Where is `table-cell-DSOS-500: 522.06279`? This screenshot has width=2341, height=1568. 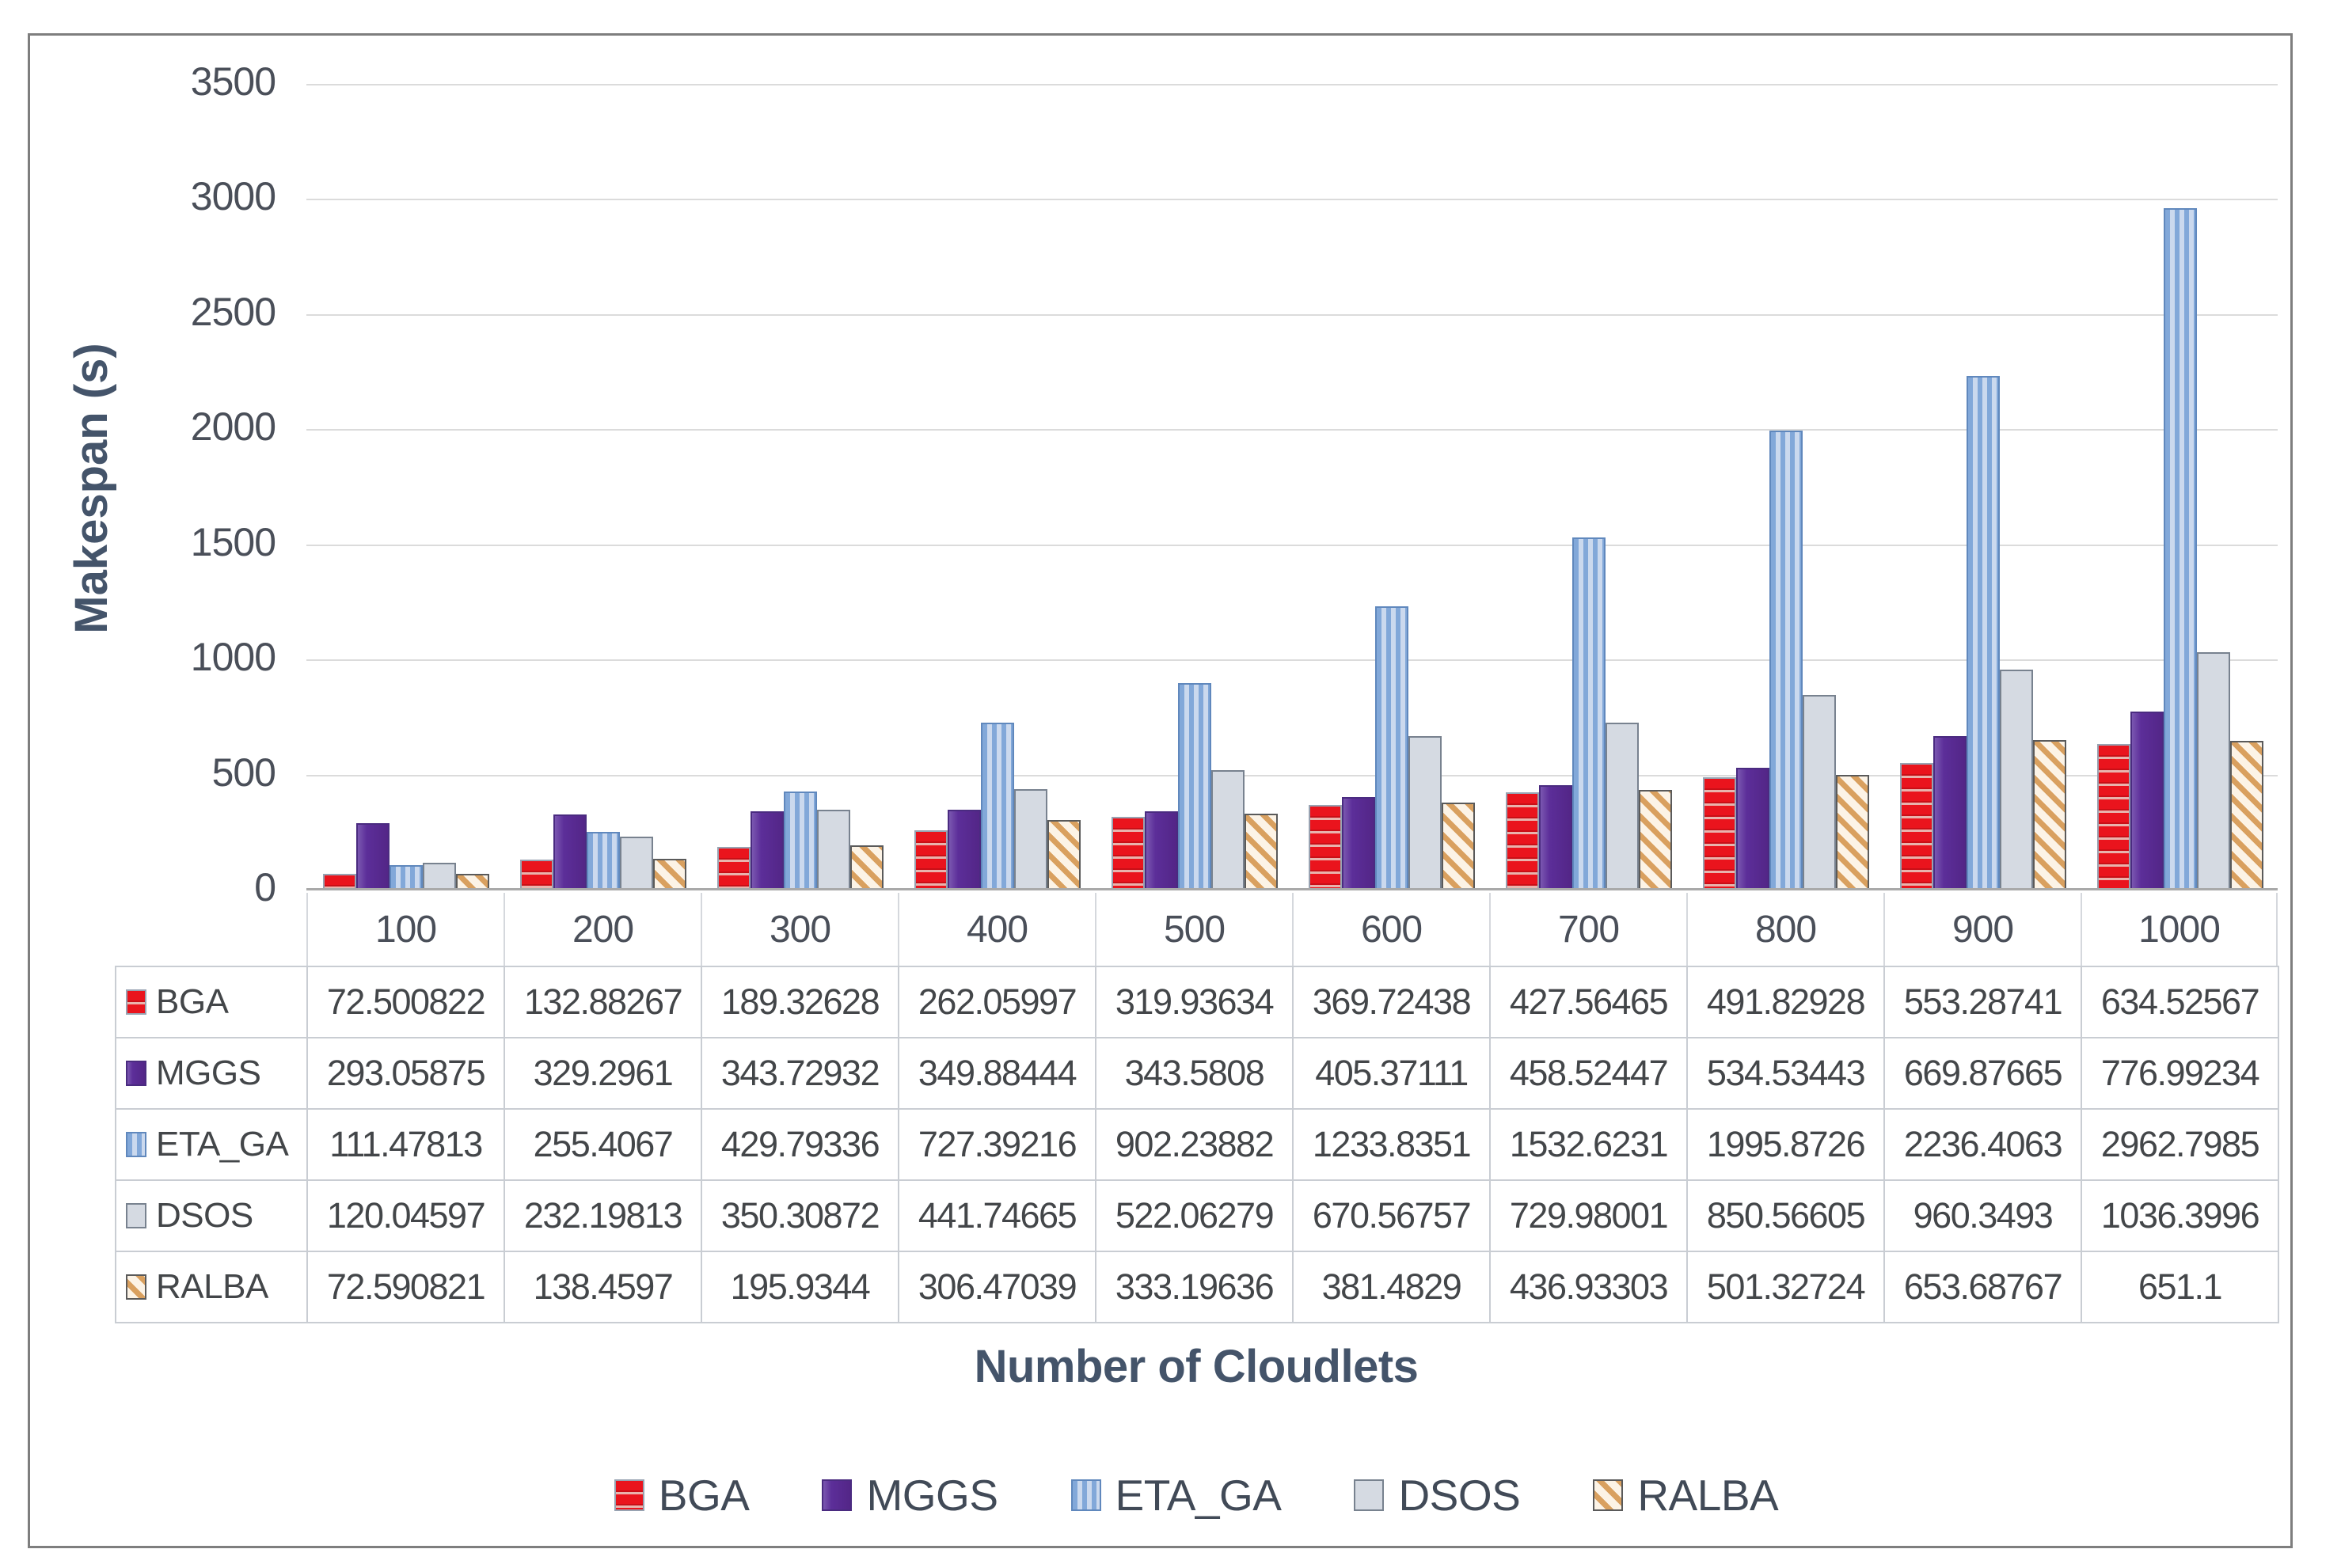
table-cell-DSOS-500: 522.06279 is located at coordinates (1195, 1216).